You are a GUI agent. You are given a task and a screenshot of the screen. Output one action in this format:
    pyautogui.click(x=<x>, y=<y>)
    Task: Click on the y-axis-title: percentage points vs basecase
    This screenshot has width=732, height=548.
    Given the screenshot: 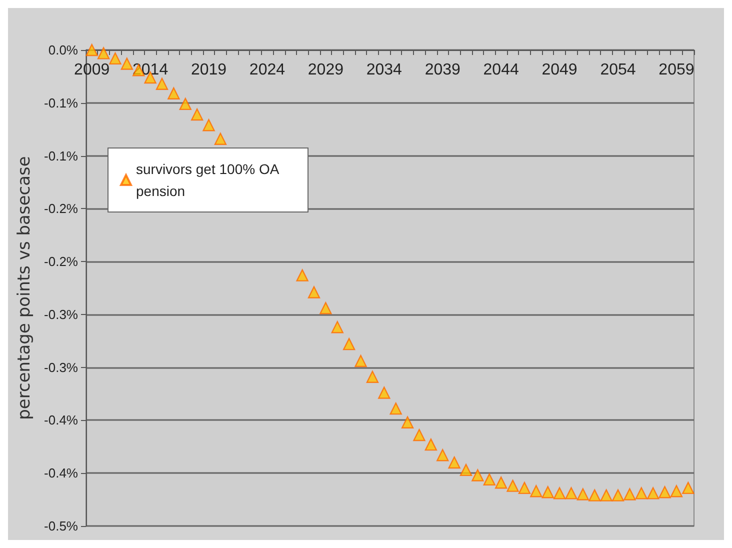 What is the action you would take?
    pyautogui.click(x=24, y=288)
    